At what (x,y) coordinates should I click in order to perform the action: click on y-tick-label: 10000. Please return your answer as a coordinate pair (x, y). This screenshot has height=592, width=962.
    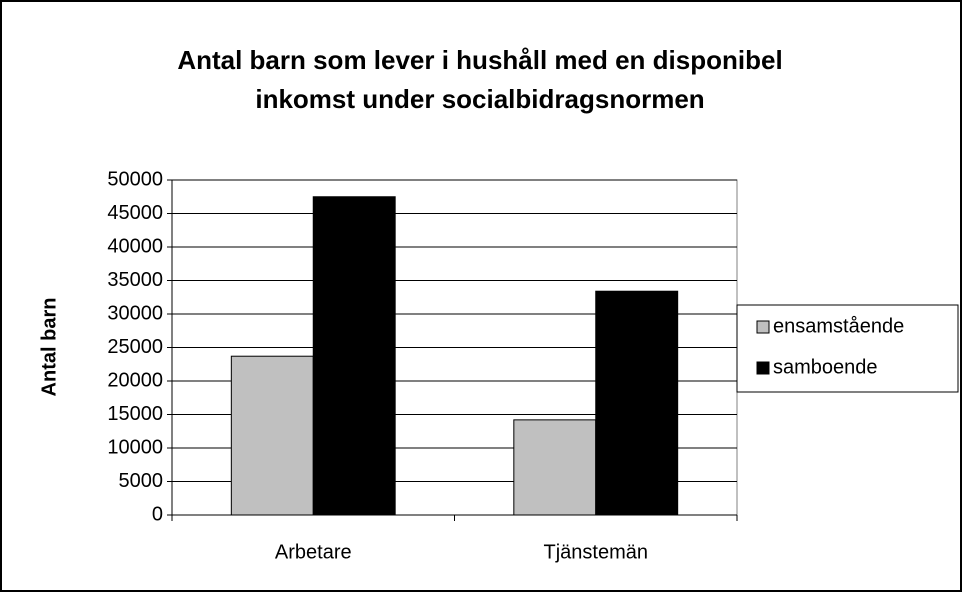
    Looking at the image, I should click on (135, 447).